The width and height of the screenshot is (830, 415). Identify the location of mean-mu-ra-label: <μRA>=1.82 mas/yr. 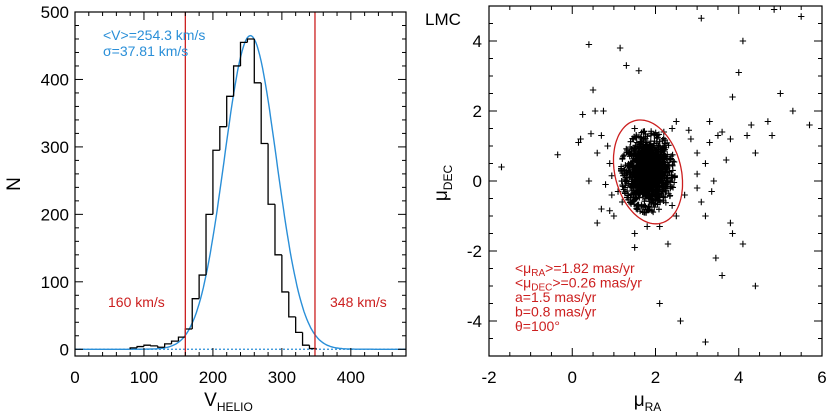
(575, 269).